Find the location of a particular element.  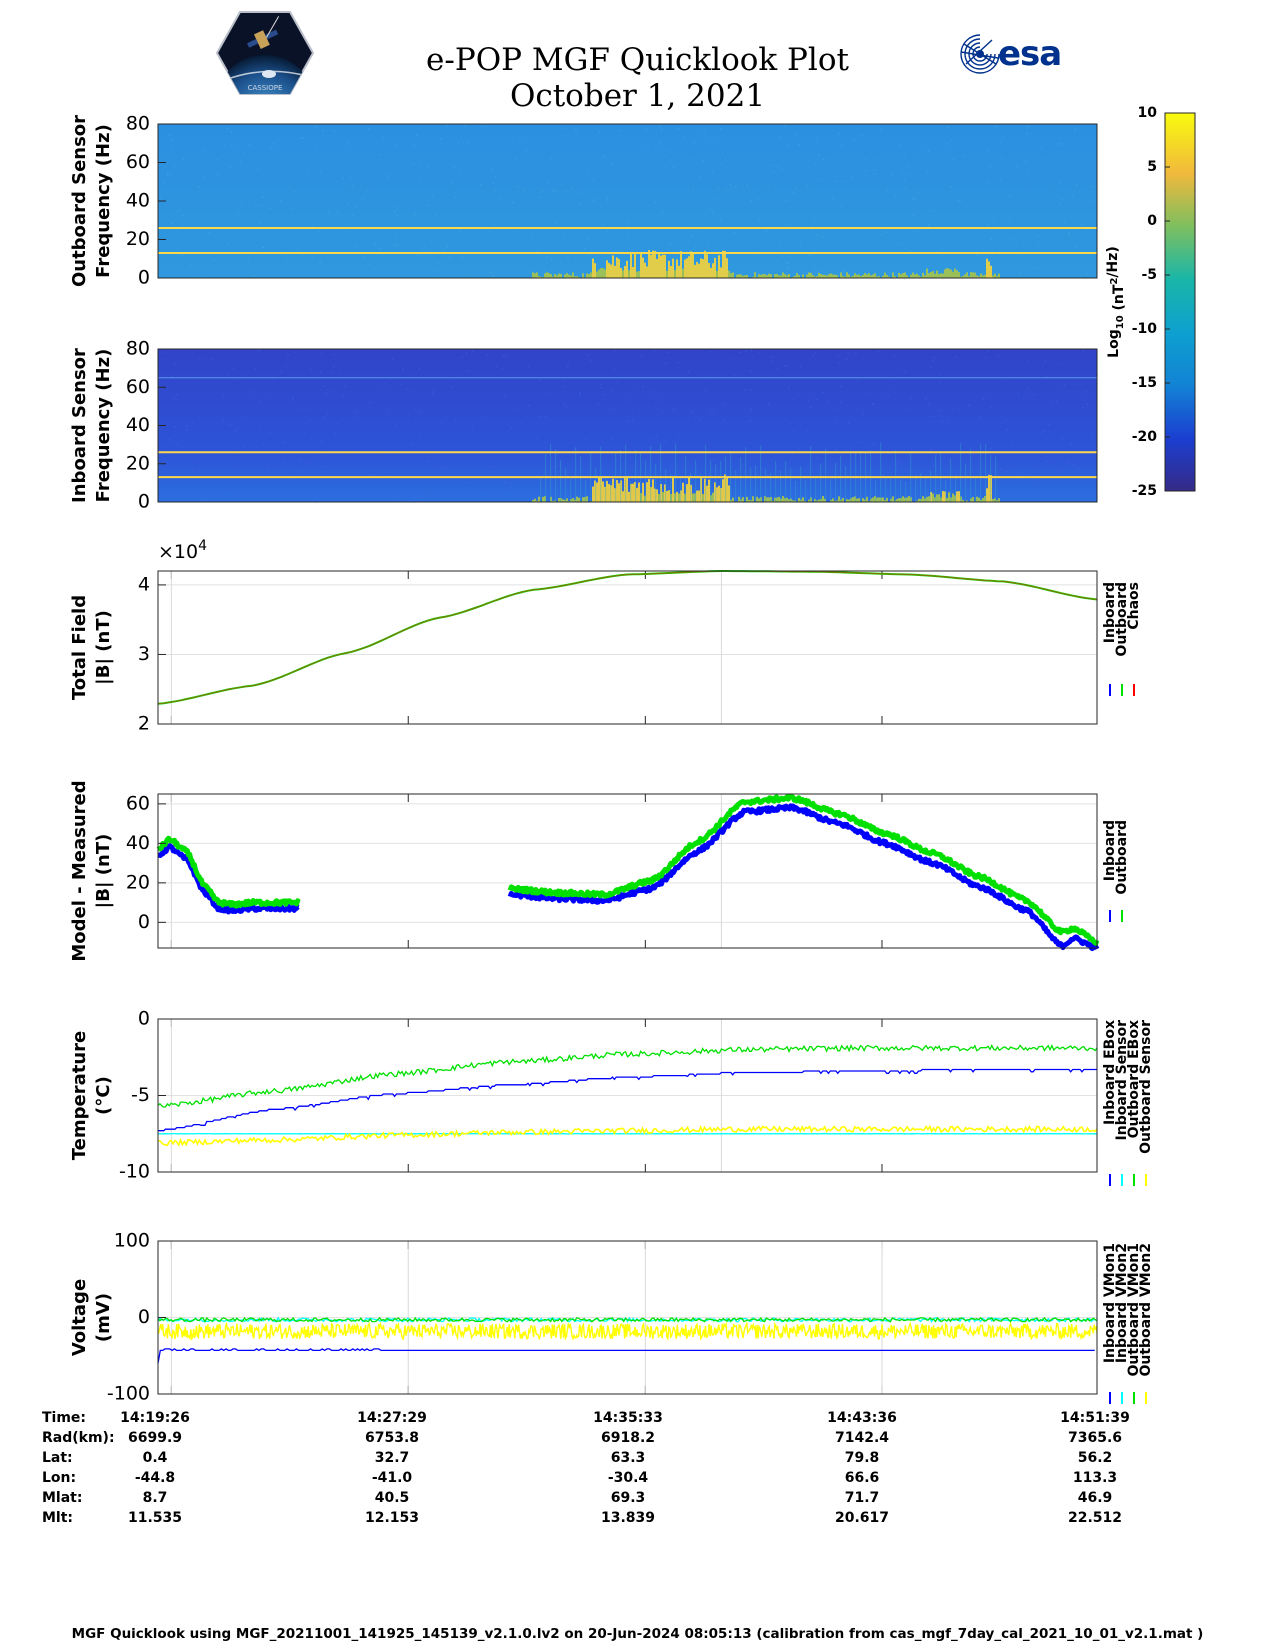

orbit-mlt-value: 22.512 is located at coordinates (1095, 1518).